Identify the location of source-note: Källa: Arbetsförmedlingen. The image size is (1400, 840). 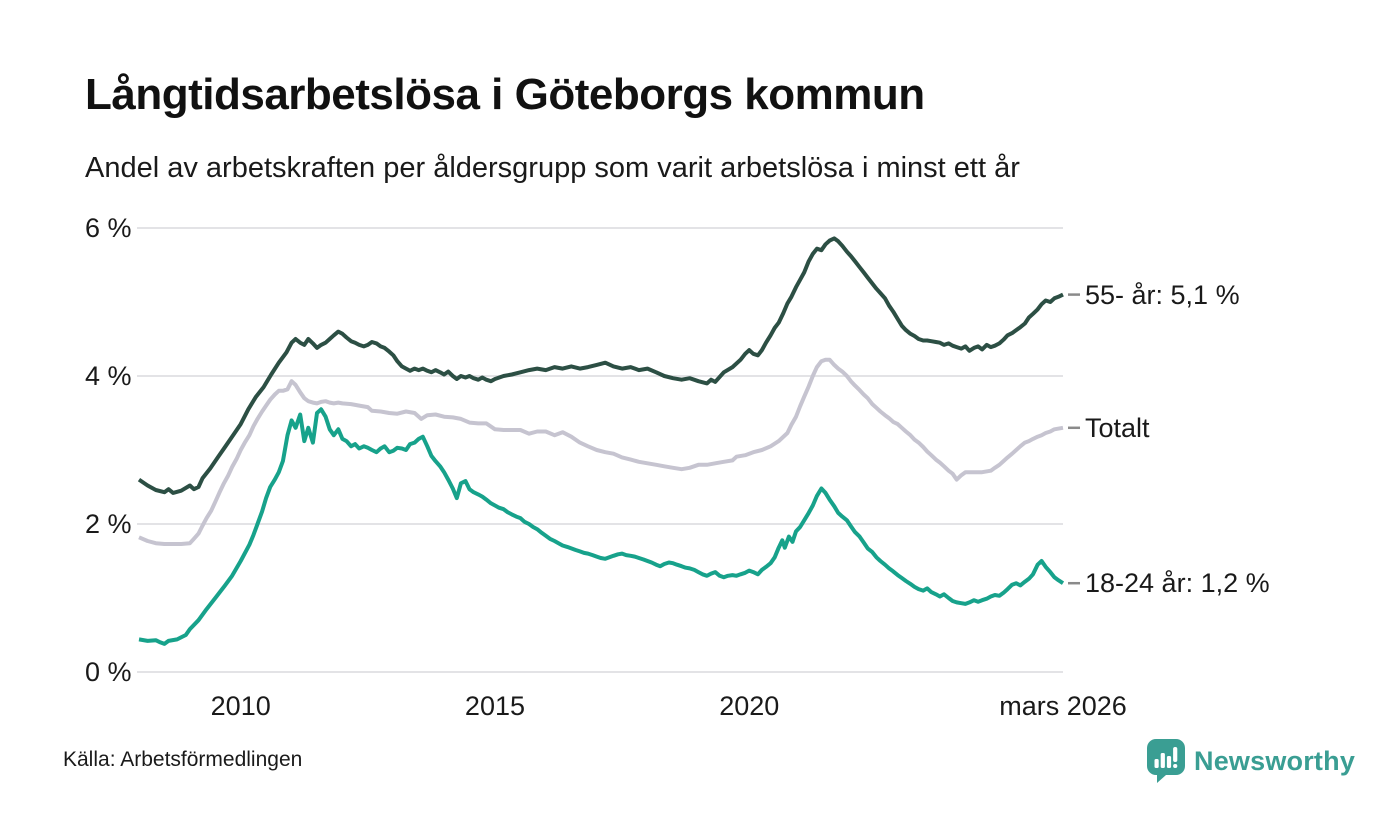
(183, 759).